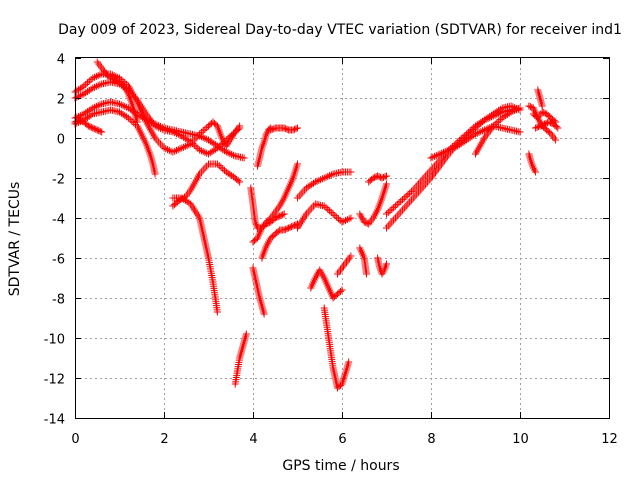 The height and width of the screenshot is (480, 640). What do you see at coordinates (58, 180) in the screenshot?
I see `y-tick-label: -2` at bounding box center [58, 180].